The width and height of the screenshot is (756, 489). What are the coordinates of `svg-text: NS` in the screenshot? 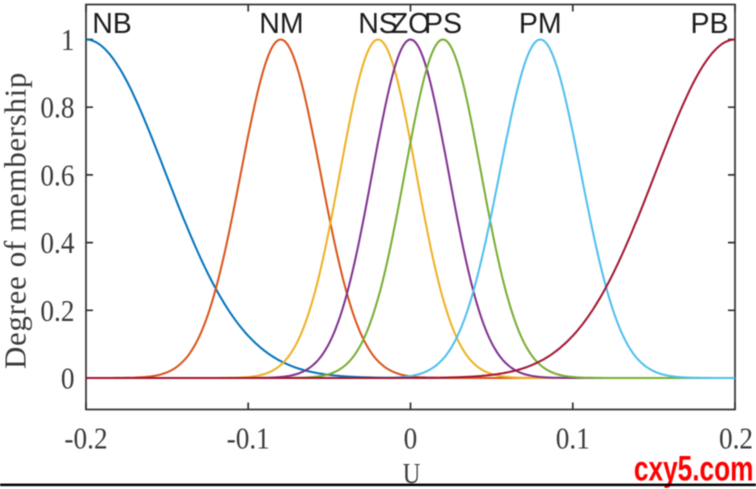 It's located at (378, 24).